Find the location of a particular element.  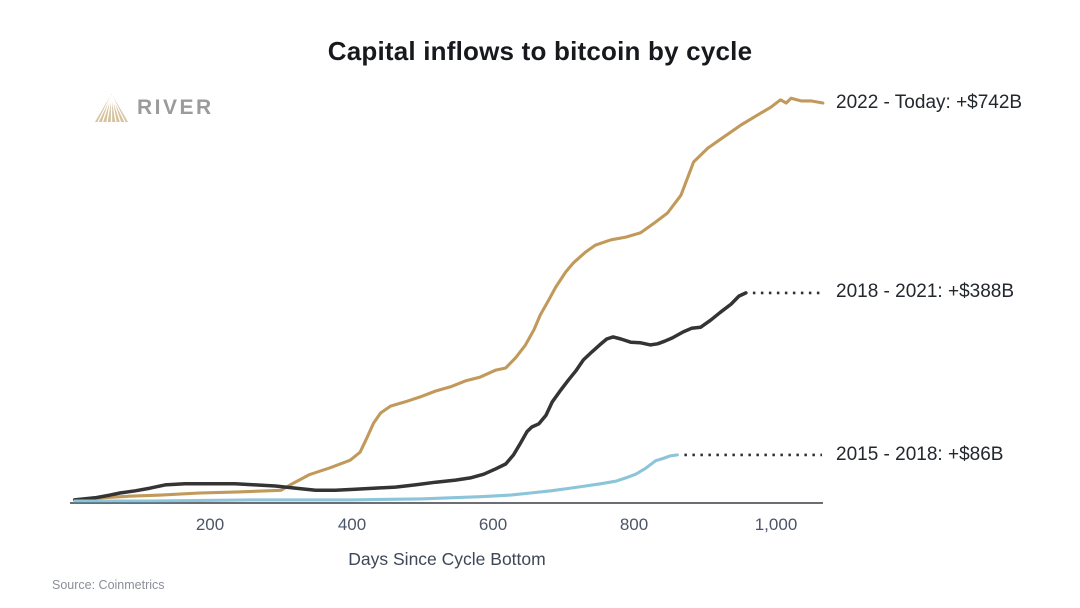

series-end-label-2022-today: 2022 - Today: +$742B is located at coordinates (929, 102).